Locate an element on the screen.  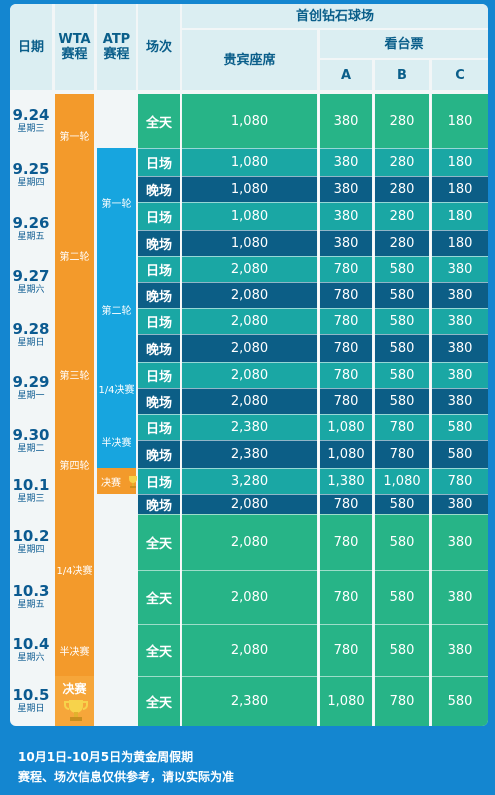
weekday-label: 星期一 is located at coordinates (31, 396).